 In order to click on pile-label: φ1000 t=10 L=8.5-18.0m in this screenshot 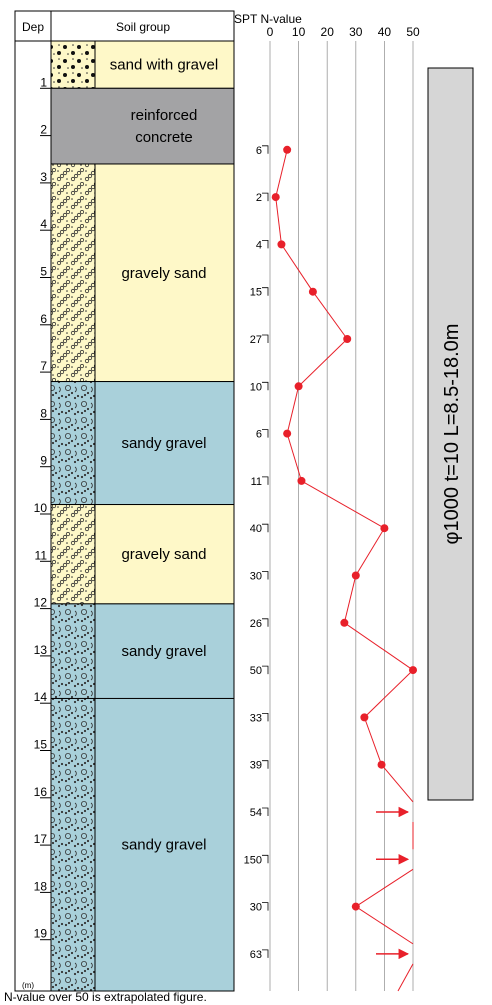, I will do `click(452, 434)`.